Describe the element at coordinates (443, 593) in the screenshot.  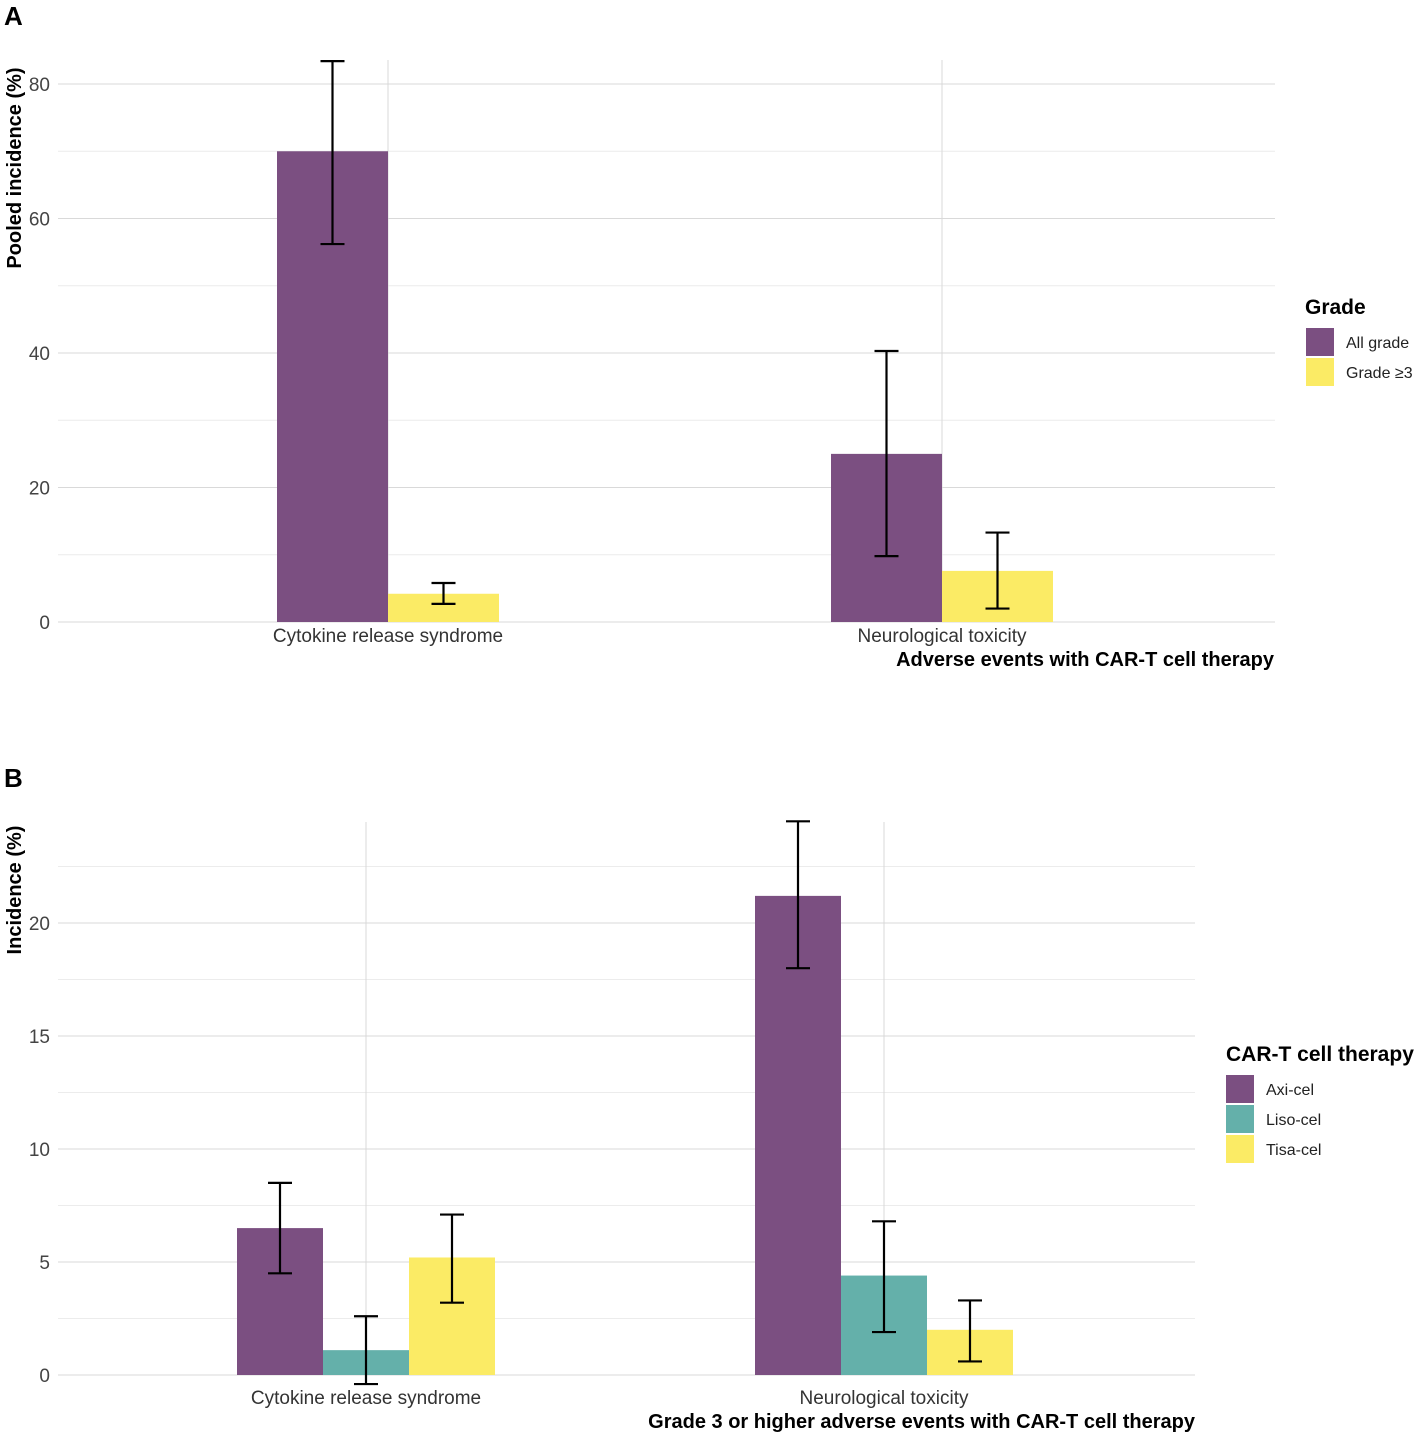
I see `error-bar-grade-3-cytokine-release-syndrome` at that location.